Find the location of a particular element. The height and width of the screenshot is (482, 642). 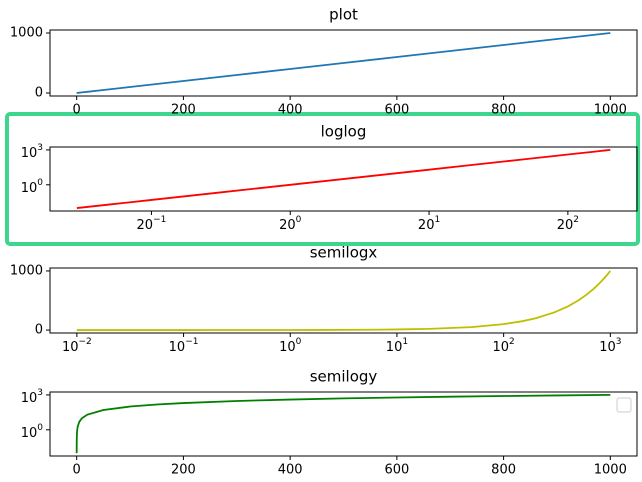

tick-label: 10−1 is located at coordinates (184, 346).